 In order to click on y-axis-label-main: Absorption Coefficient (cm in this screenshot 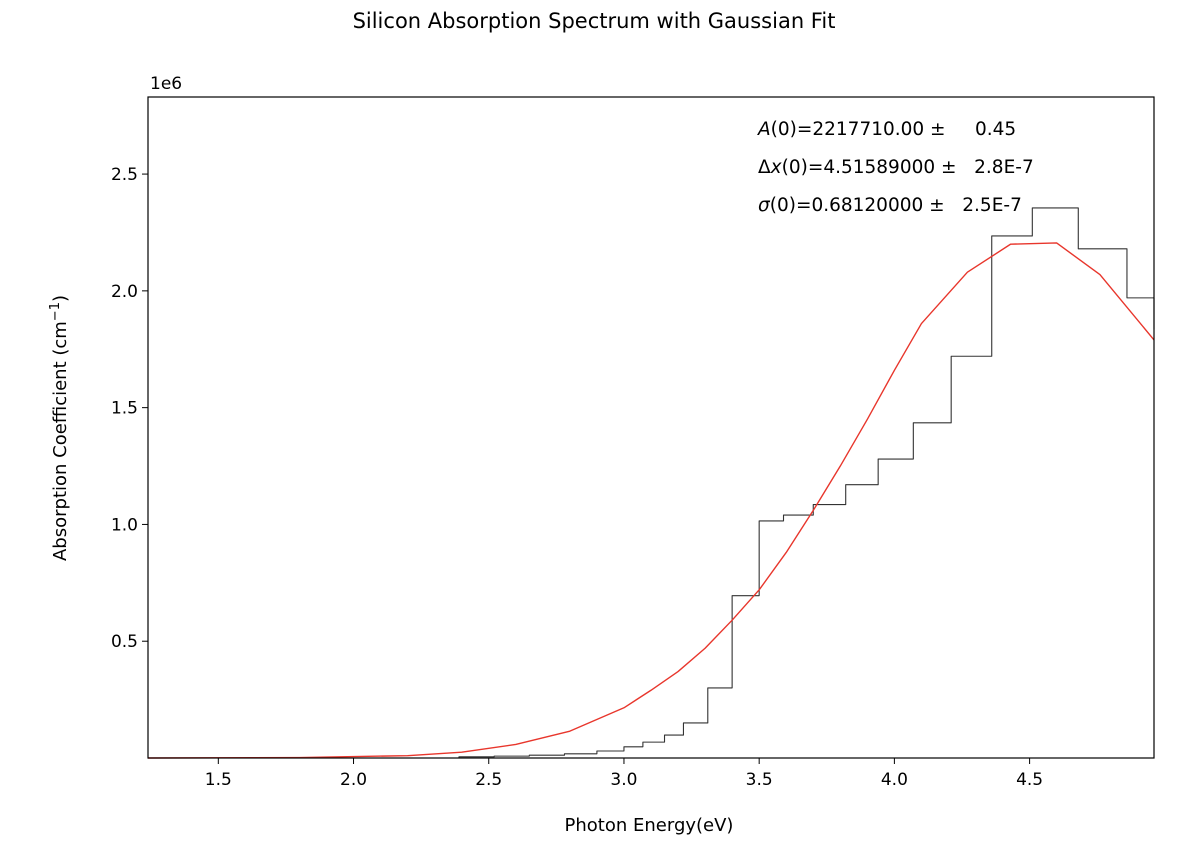, I will do `click(60, 441)`.